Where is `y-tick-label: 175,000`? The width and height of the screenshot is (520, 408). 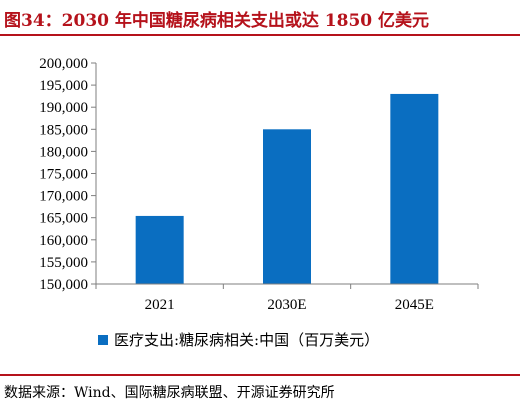 y-tick-label: 175,000 is located at coordinates (63, 175).